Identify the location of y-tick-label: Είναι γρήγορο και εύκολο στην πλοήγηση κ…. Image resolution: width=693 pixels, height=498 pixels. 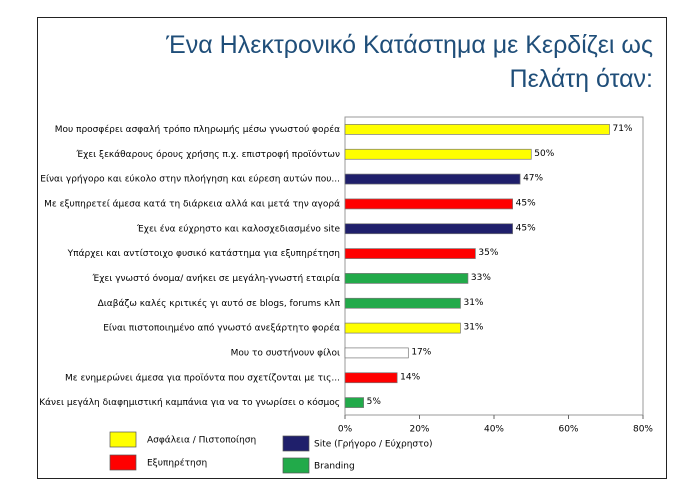
(190, 179).